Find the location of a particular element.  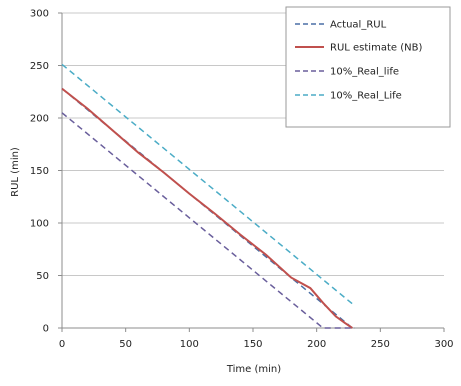

x-tick-label-100: 100 is located at coordinates (189, 344).